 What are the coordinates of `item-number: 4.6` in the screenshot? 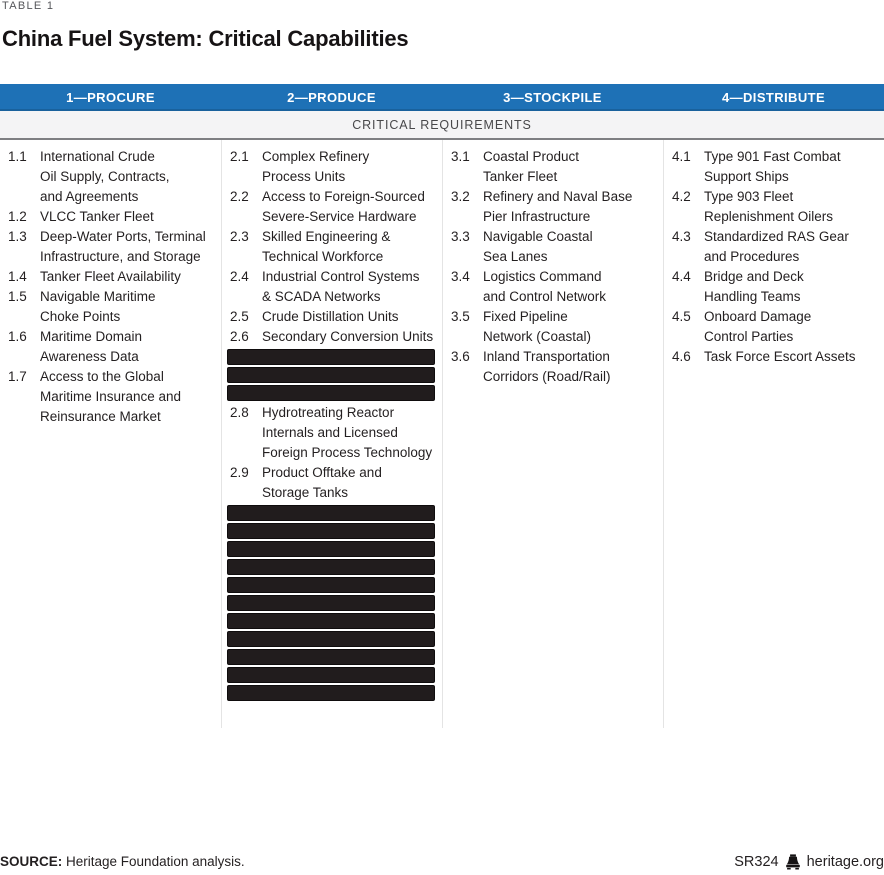 It's located at (681, 356).